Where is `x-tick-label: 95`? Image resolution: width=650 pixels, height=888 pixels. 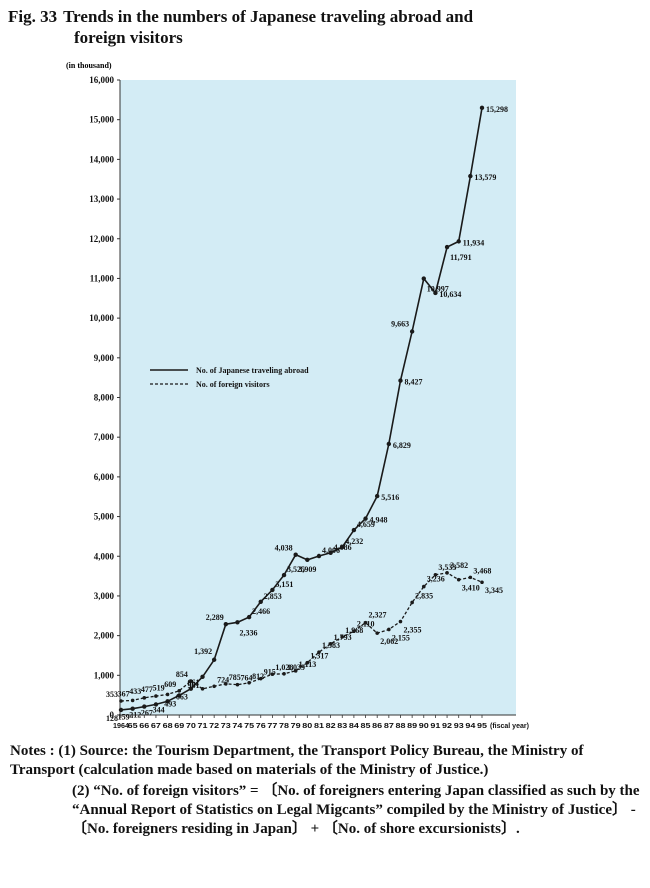 x-tick-label: 95 is located at coordinates (482, 725).